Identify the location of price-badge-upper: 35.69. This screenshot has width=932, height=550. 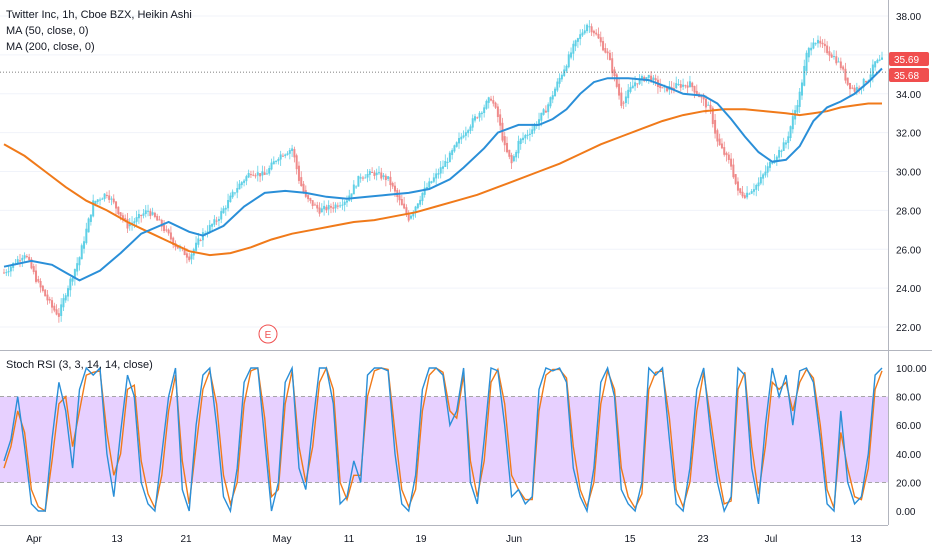
(909, 59).